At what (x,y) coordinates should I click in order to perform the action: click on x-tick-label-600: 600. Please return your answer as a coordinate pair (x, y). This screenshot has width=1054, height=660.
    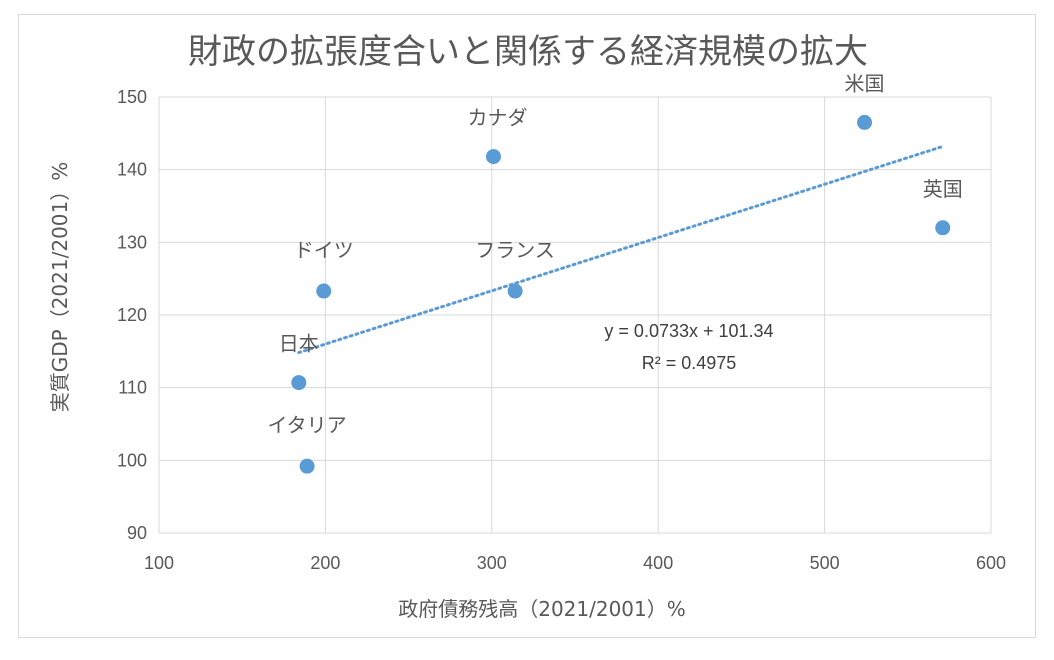
    Looking at the image, I should click on (991, 563).